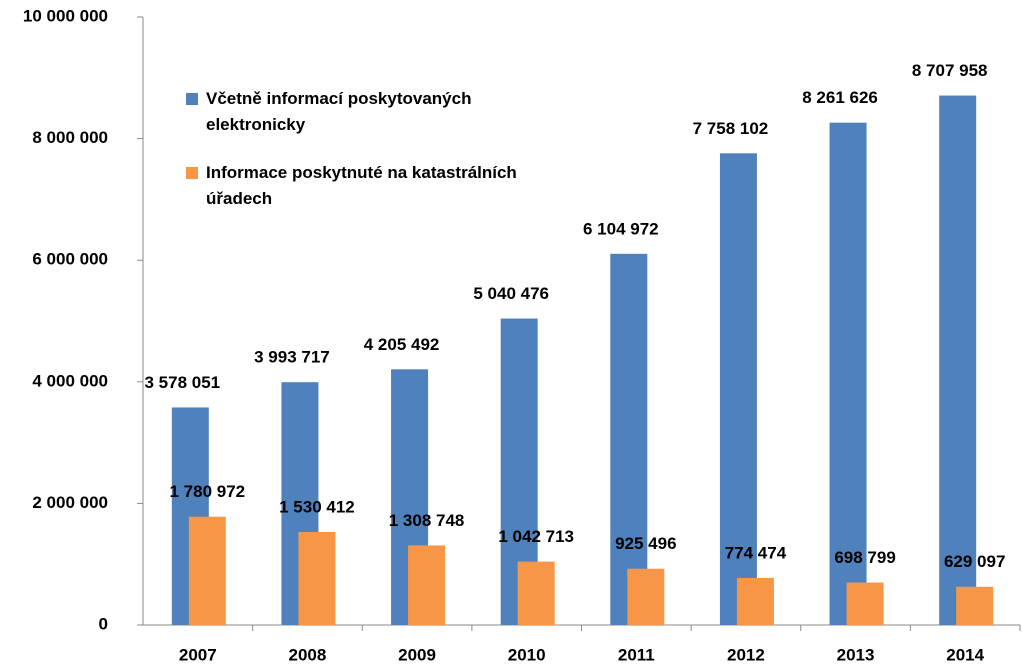 This screenshot has height=667, width=1022. I want to click on data-label: 925 496, so click(645, 543).